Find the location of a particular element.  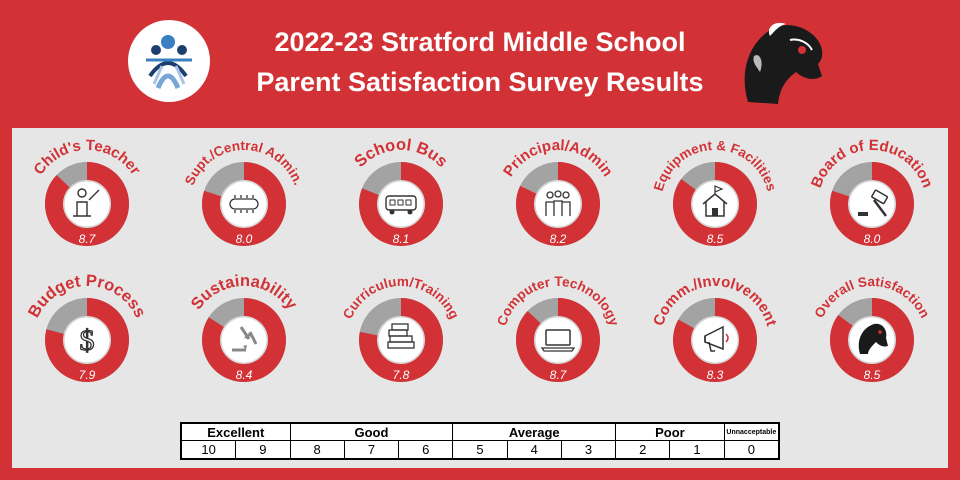

title-line-1: 2022-23 Stratford Middle School is located at coordinates (480, 42).